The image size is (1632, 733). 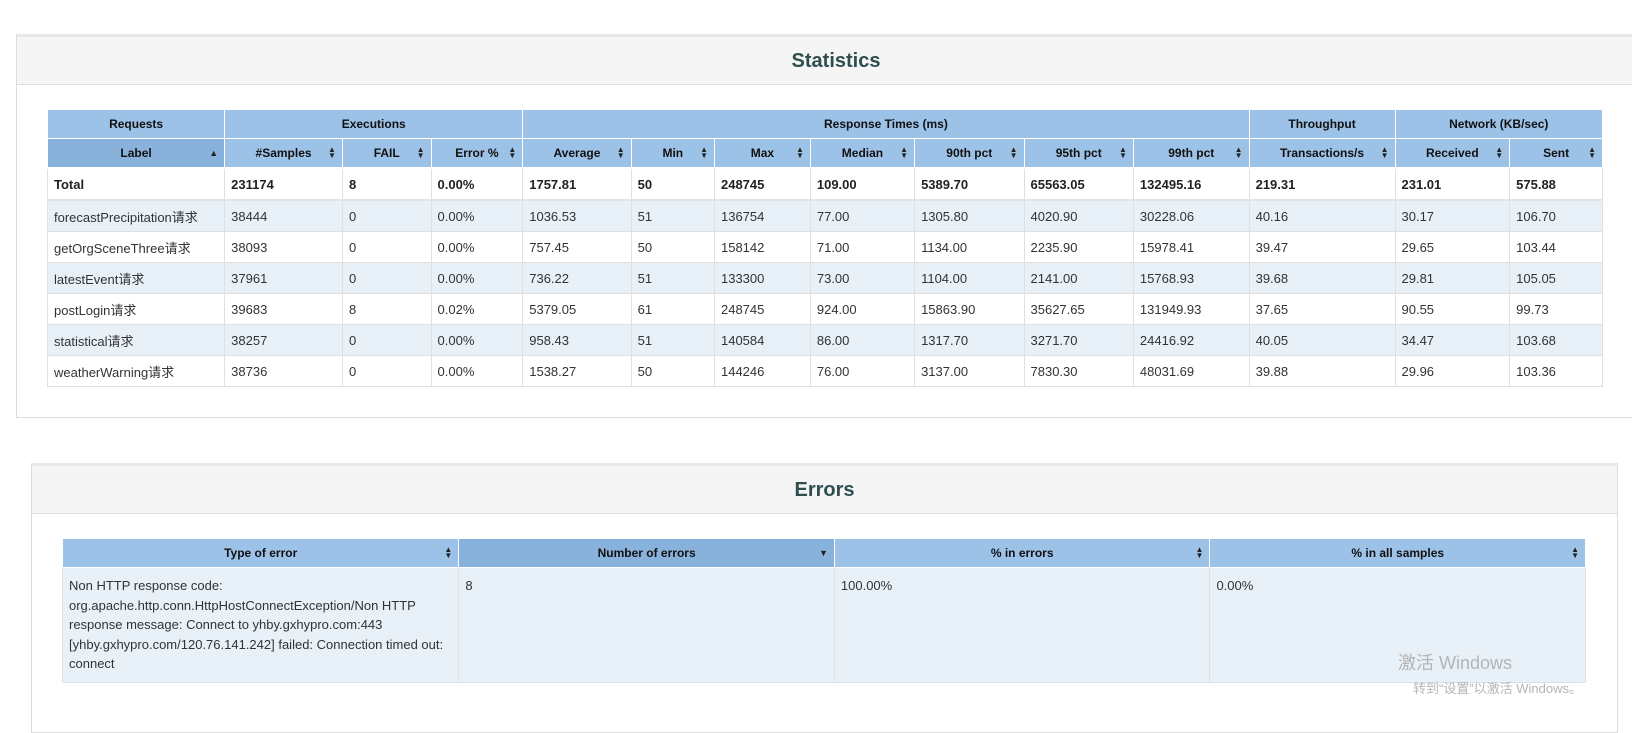 What do you see at coordinates (969, 247) in the screenshot?
I see `table-cell: 1134.00` at bounding box center [969, 247].